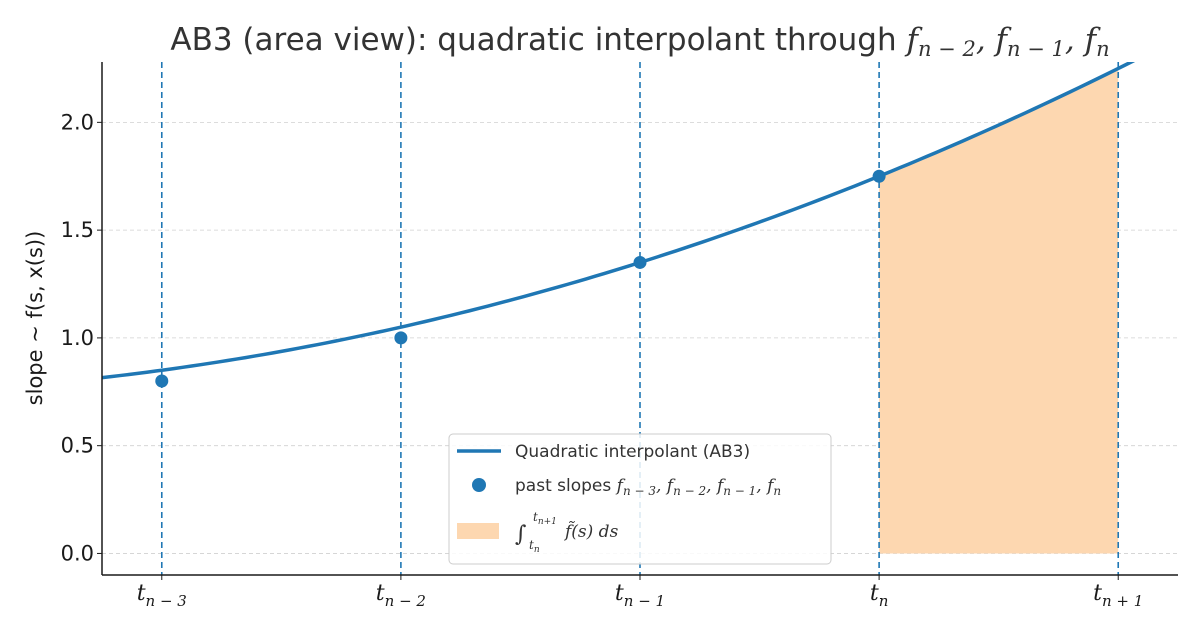 The image size is (1200, 630). I want to click on svg-text: tn, so click(534, 546).